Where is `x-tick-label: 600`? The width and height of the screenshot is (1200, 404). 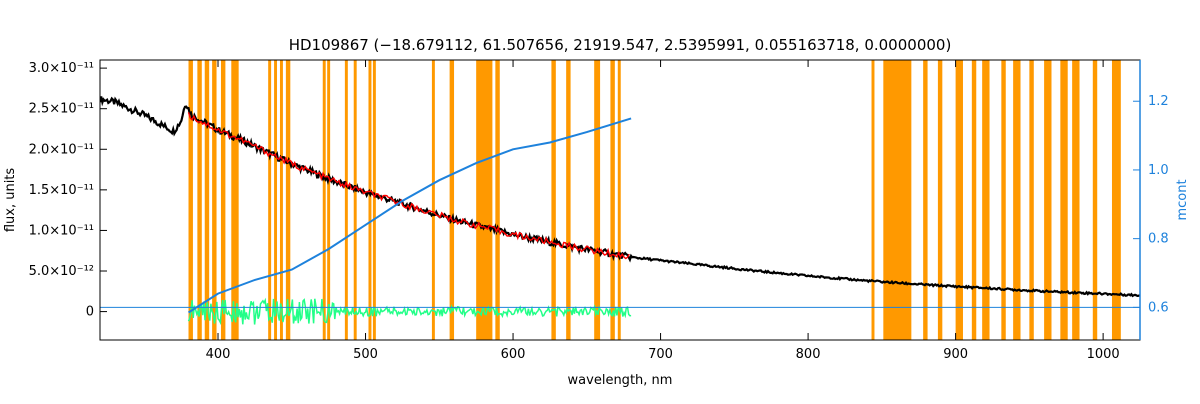
x-tick-label: 600 is located at coordinates (513, 354).